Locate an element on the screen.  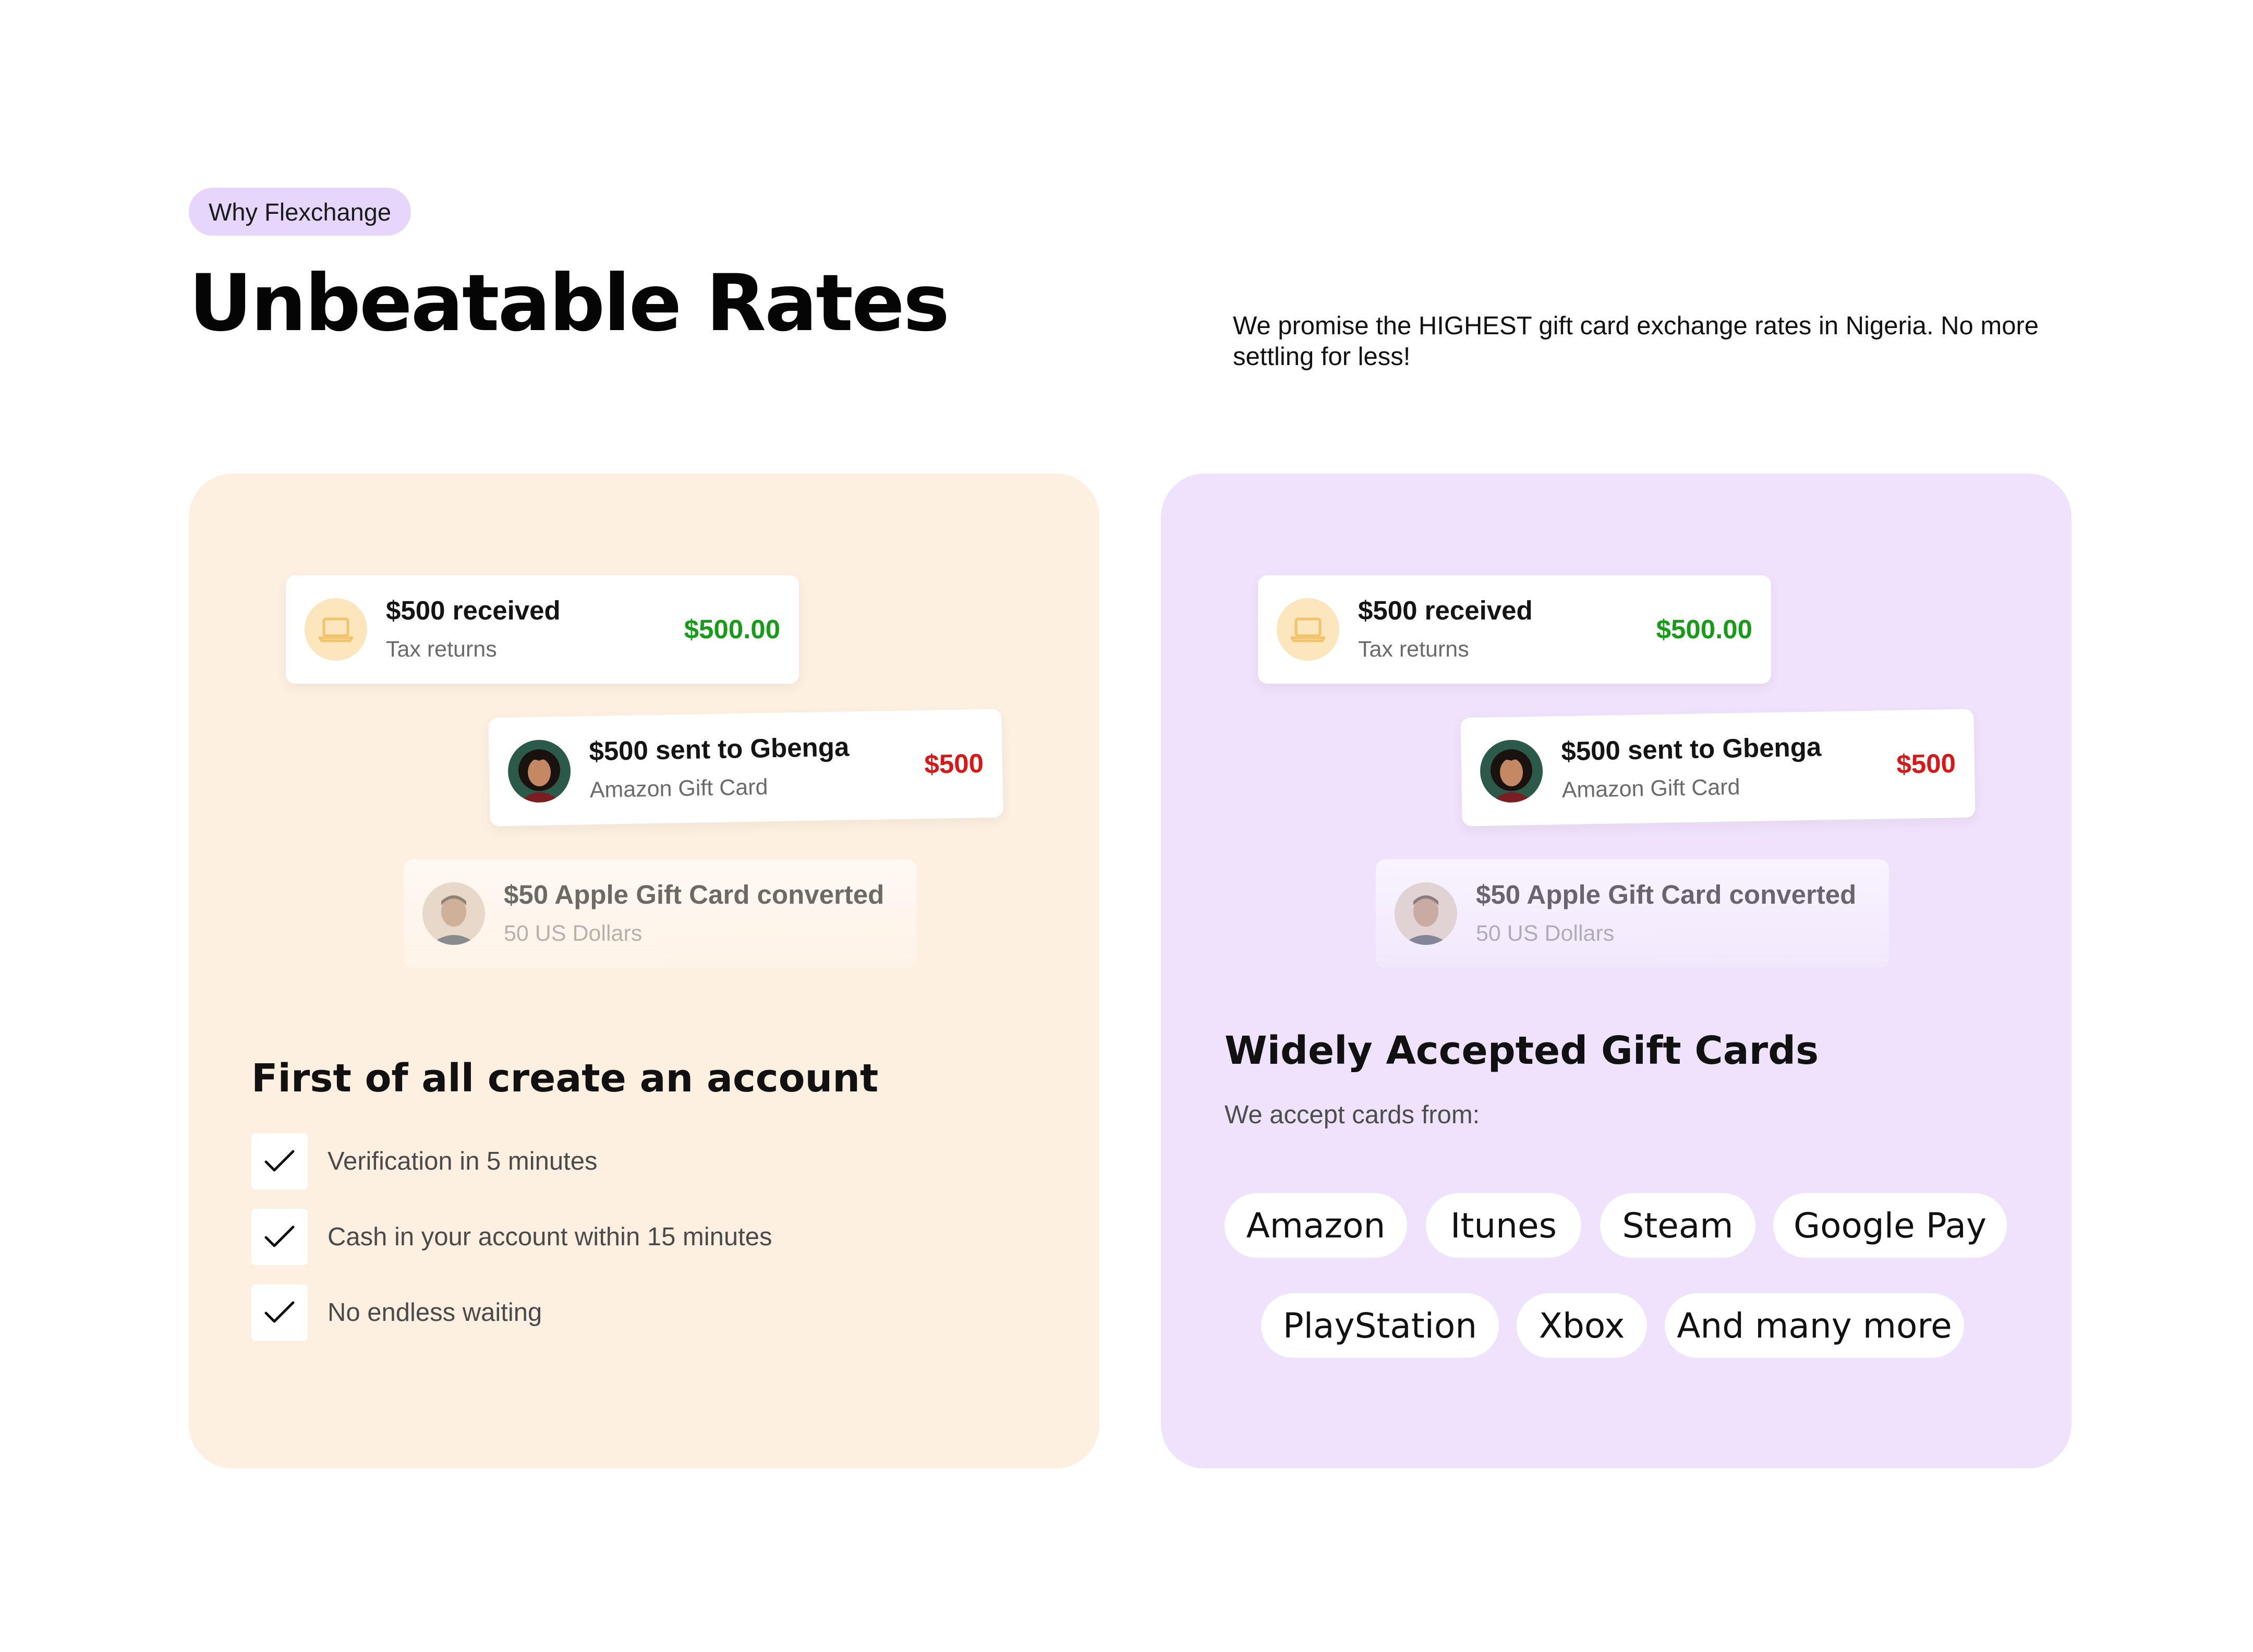
account-heading: First of all create an account is located at coordinates (565, 1079).